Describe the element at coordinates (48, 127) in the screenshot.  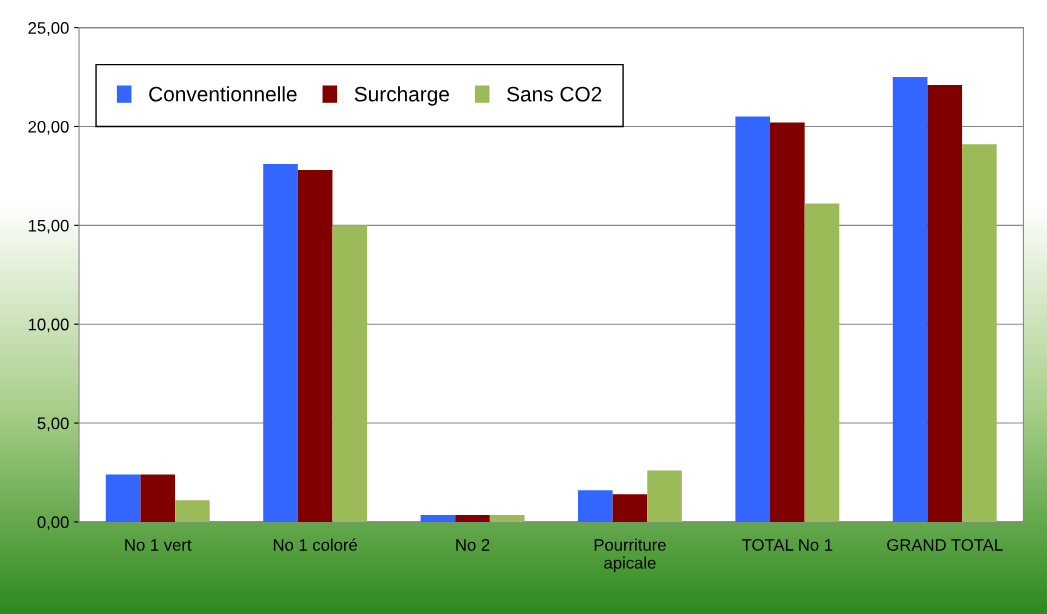
I see `y-tick-label: 20,00` at that location.